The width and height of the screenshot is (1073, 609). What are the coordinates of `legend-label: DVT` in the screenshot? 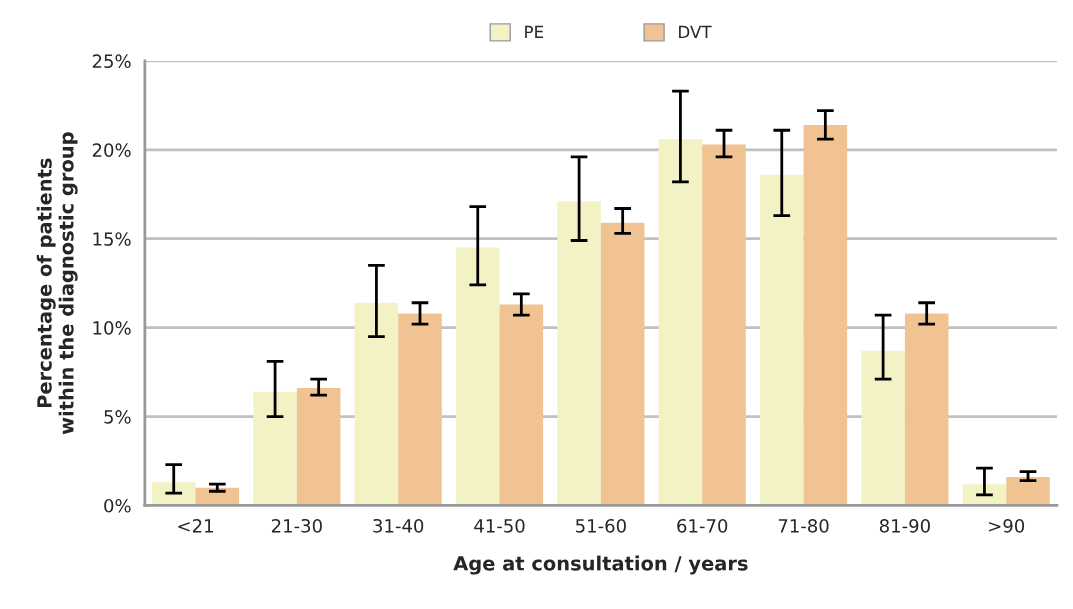 It's located at (695, 31).